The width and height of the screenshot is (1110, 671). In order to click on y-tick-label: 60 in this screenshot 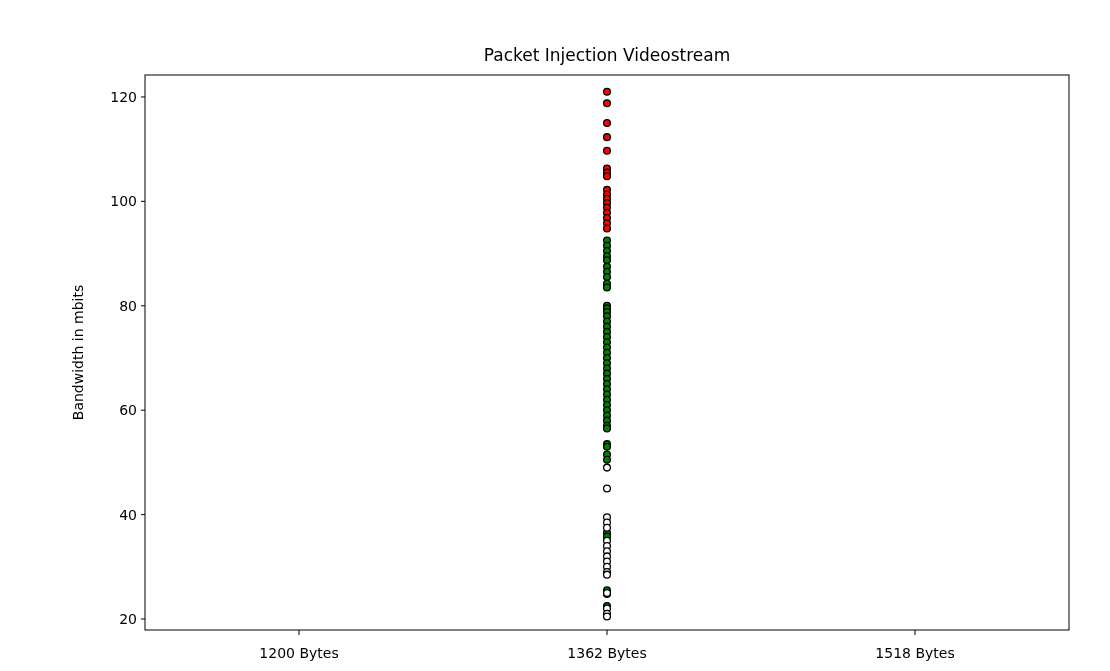, I will do `click(128, 410)`.